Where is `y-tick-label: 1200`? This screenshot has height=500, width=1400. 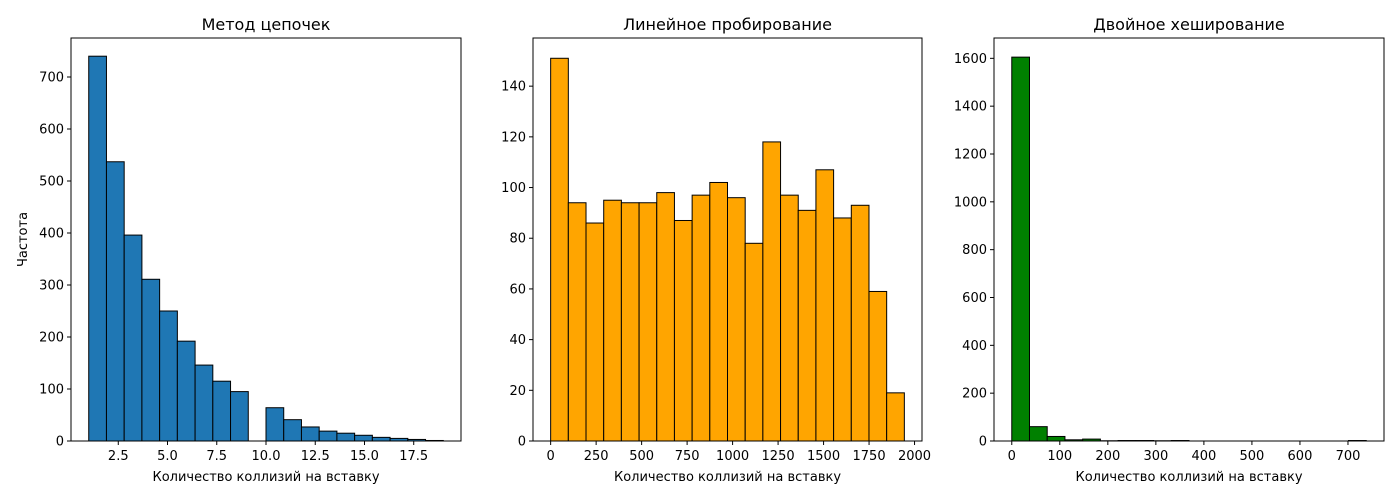 y-tick-label: 1200 is located at coordinates (970, 154).